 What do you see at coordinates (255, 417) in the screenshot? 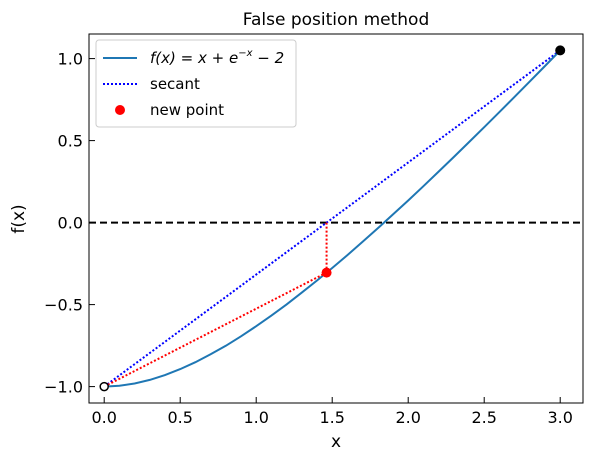
I see `x-tick-label-2: 1.0` at bounding box center [255, 417].